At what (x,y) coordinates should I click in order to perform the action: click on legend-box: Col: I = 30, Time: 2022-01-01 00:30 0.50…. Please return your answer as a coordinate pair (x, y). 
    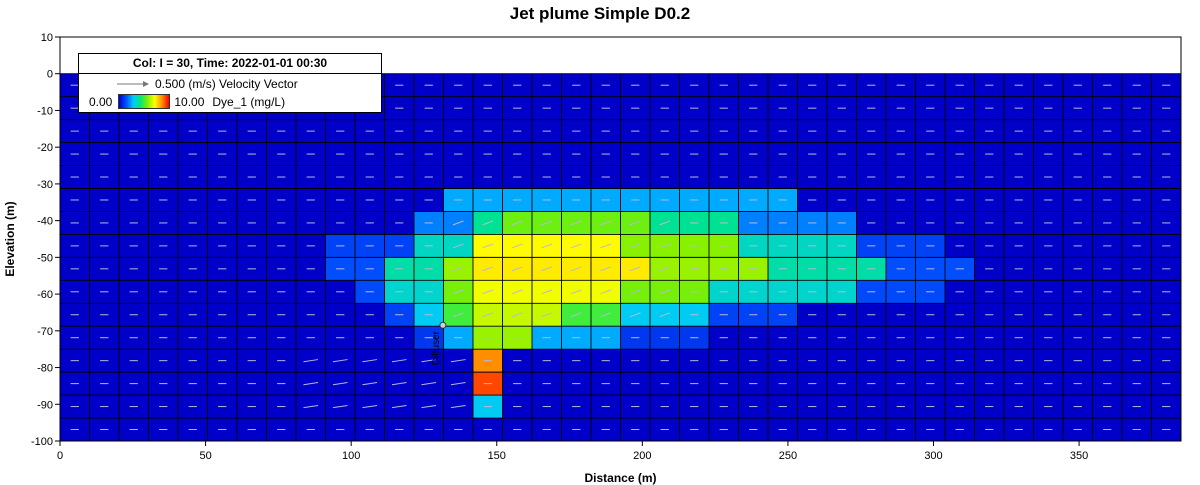
    Looking at the image, I should click on (230, 83).